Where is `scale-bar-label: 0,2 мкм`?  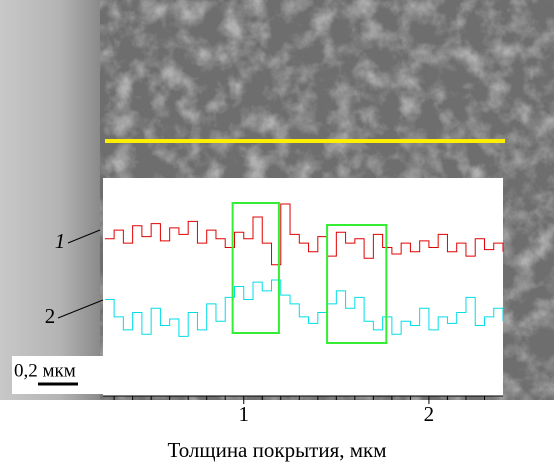
scale-bar-label: 0,2 мкм is located at coordinates (45, 370).